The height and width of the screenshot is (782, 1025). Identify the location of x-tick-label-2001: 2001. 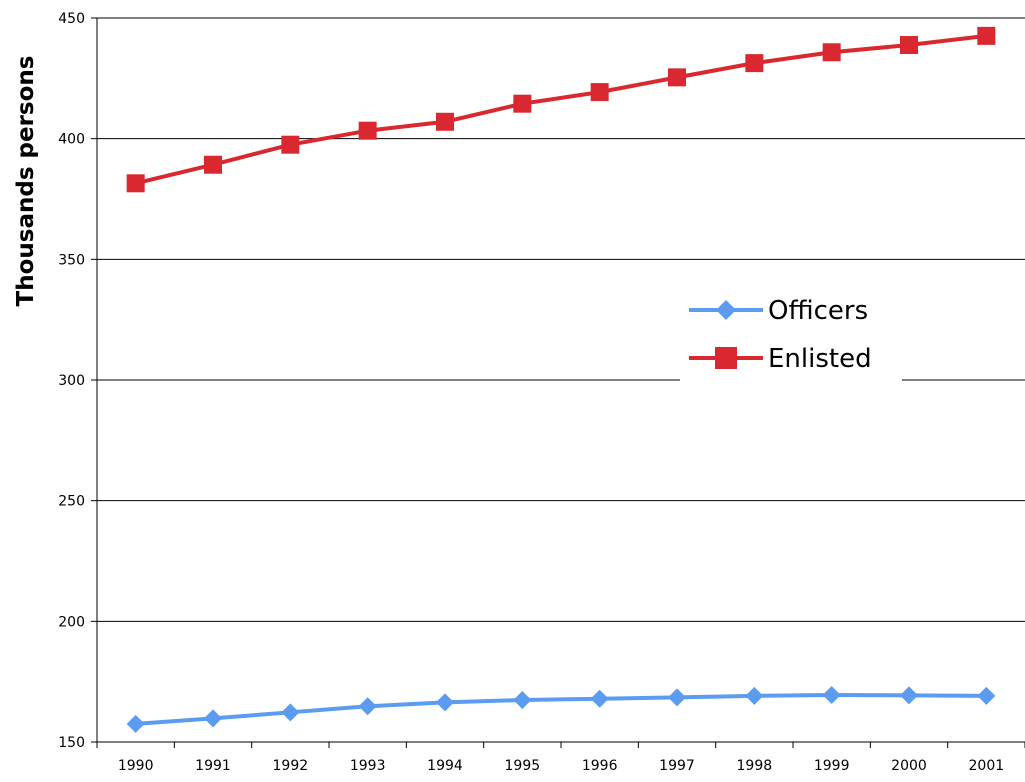
(987, 766).